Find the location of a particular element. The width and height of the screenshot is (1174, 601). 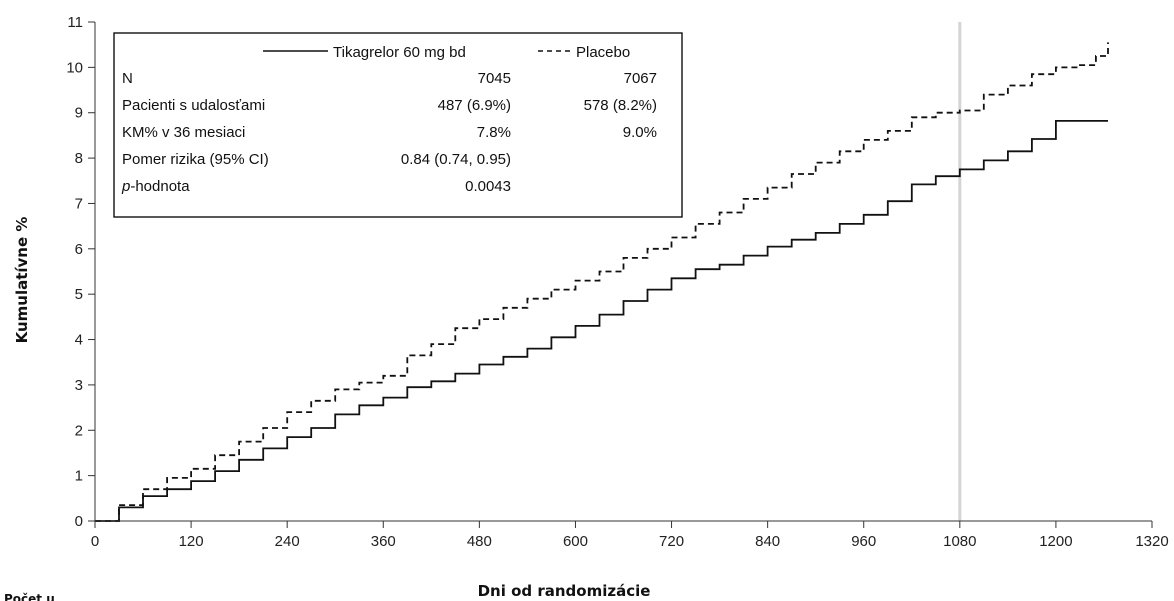

x-tick-label: 1320 is located at coordinates (1151, 541).